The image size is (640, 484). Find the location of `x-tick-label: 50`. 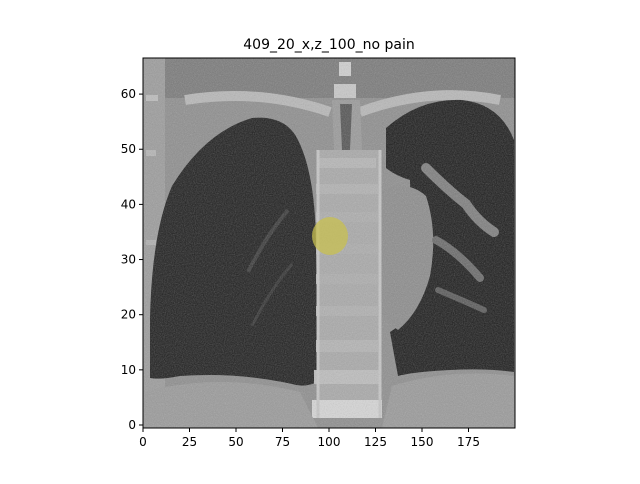

x-tick-label: 50 is located at coordinates (235, 442).